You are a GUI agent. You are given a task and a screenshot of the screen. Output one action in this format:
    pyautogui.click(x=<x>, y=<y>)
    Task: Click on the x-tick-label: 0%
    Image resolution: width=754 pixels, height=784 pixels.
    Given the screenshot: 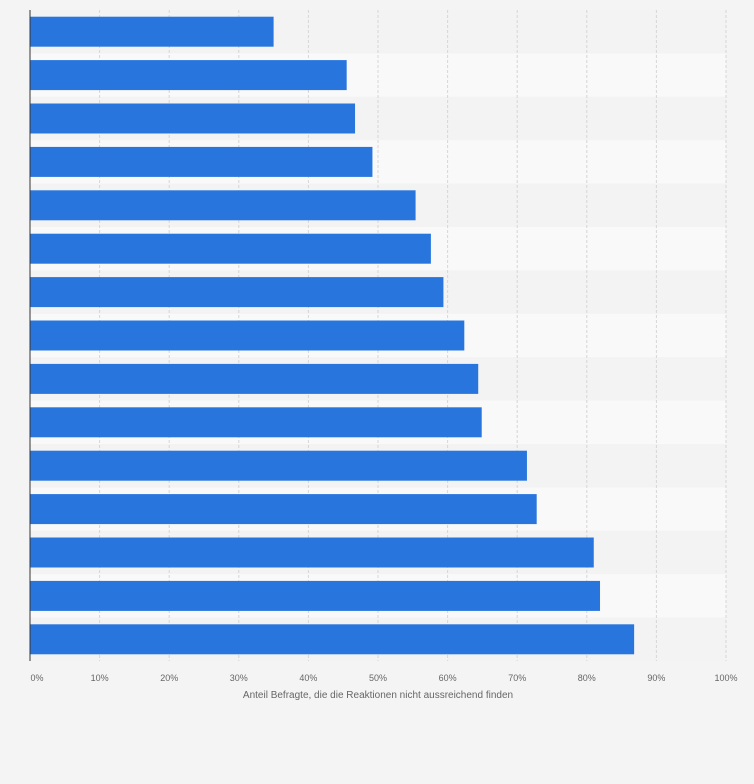 What is the action you would take?
    pyautogui.click(x=36, y=678)
    